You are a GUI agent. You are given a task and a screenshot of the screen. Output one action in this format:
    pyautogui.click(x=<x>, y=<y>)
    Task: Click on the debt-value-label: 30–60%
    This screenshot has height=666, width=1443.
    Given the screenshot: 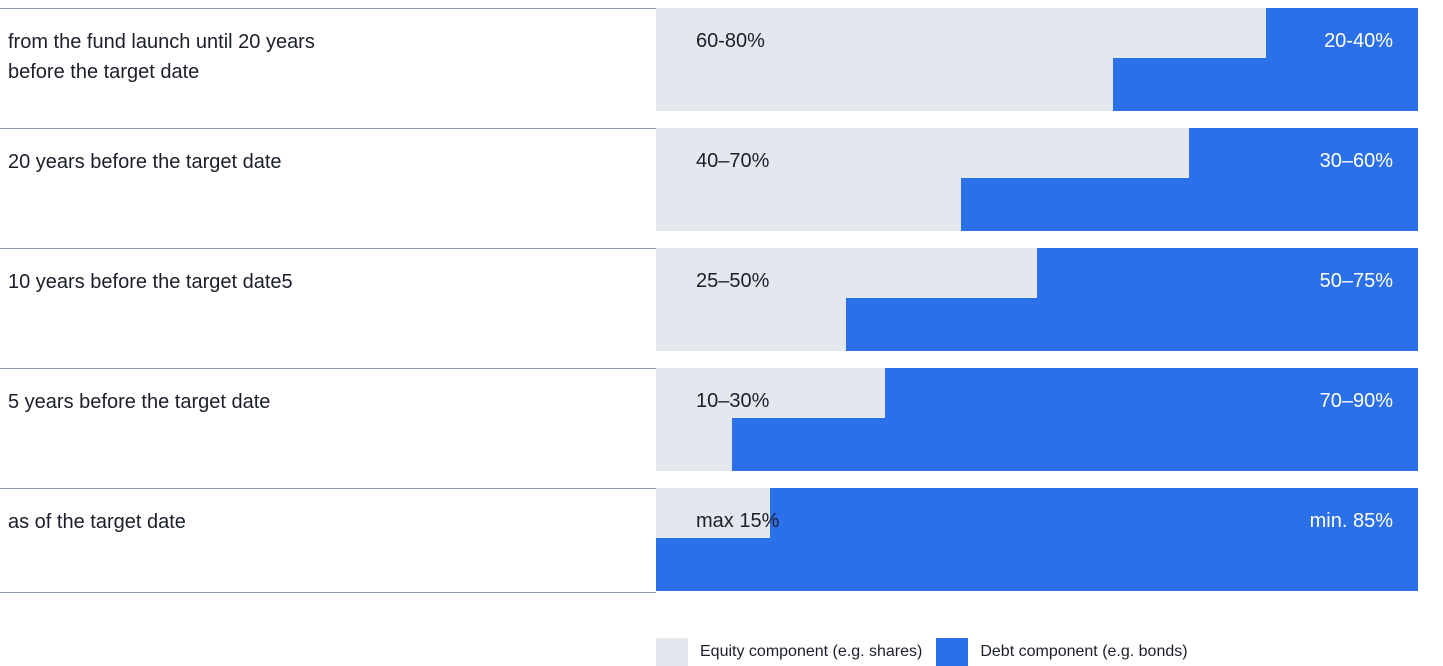 What is the action you would take?
    pyautogui.click(x=1356, y=161)
    